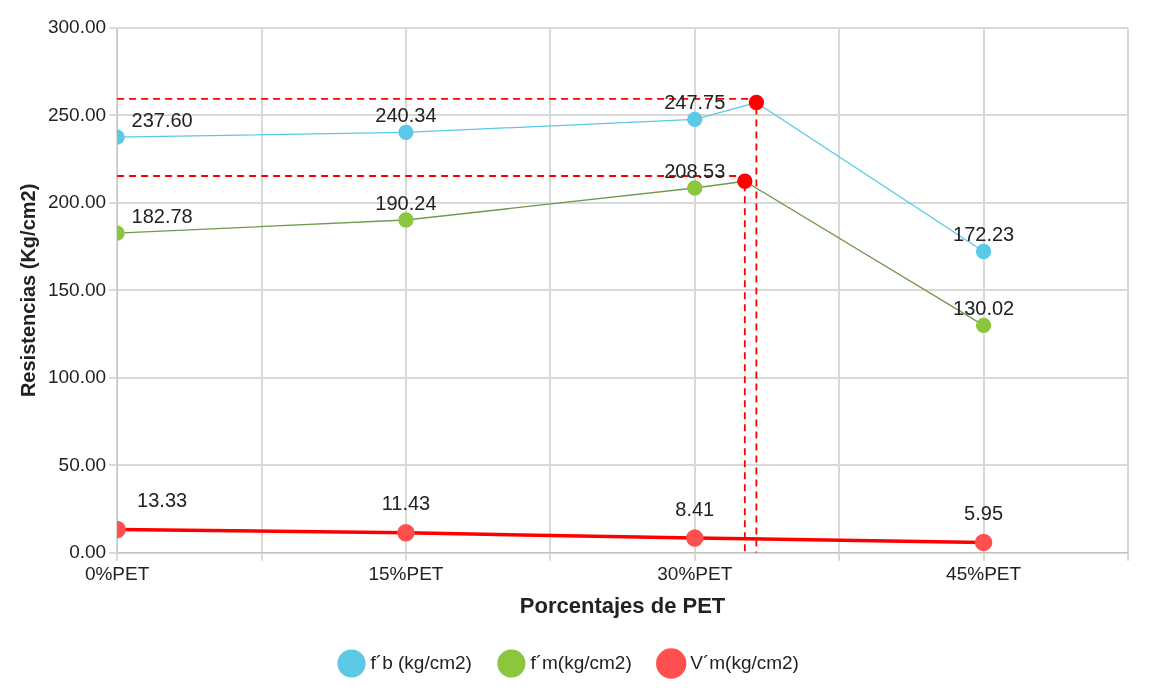 The height and width of the screenshot is (695, 1165). What do you see at coordinates (406, 202) in the screenshot?
I see `data-label: 190.24` at bounding box center [406, 202].